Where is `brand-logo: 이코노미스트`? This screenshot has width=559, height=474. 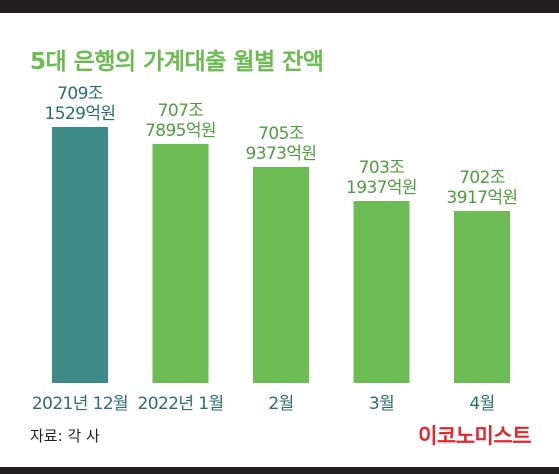 brand-logo: 이코노미스트 is located at coordinates (474, 436).